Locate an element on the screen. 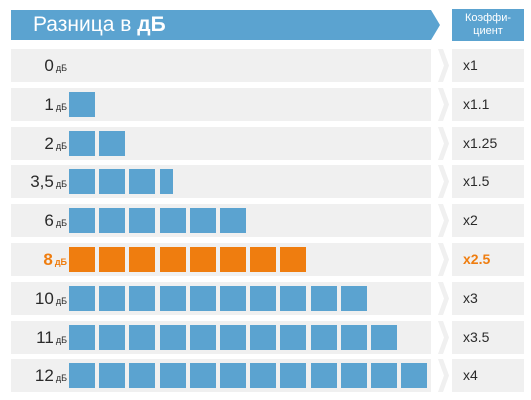  header-arrow-icon is located at coordinates (435, 25).